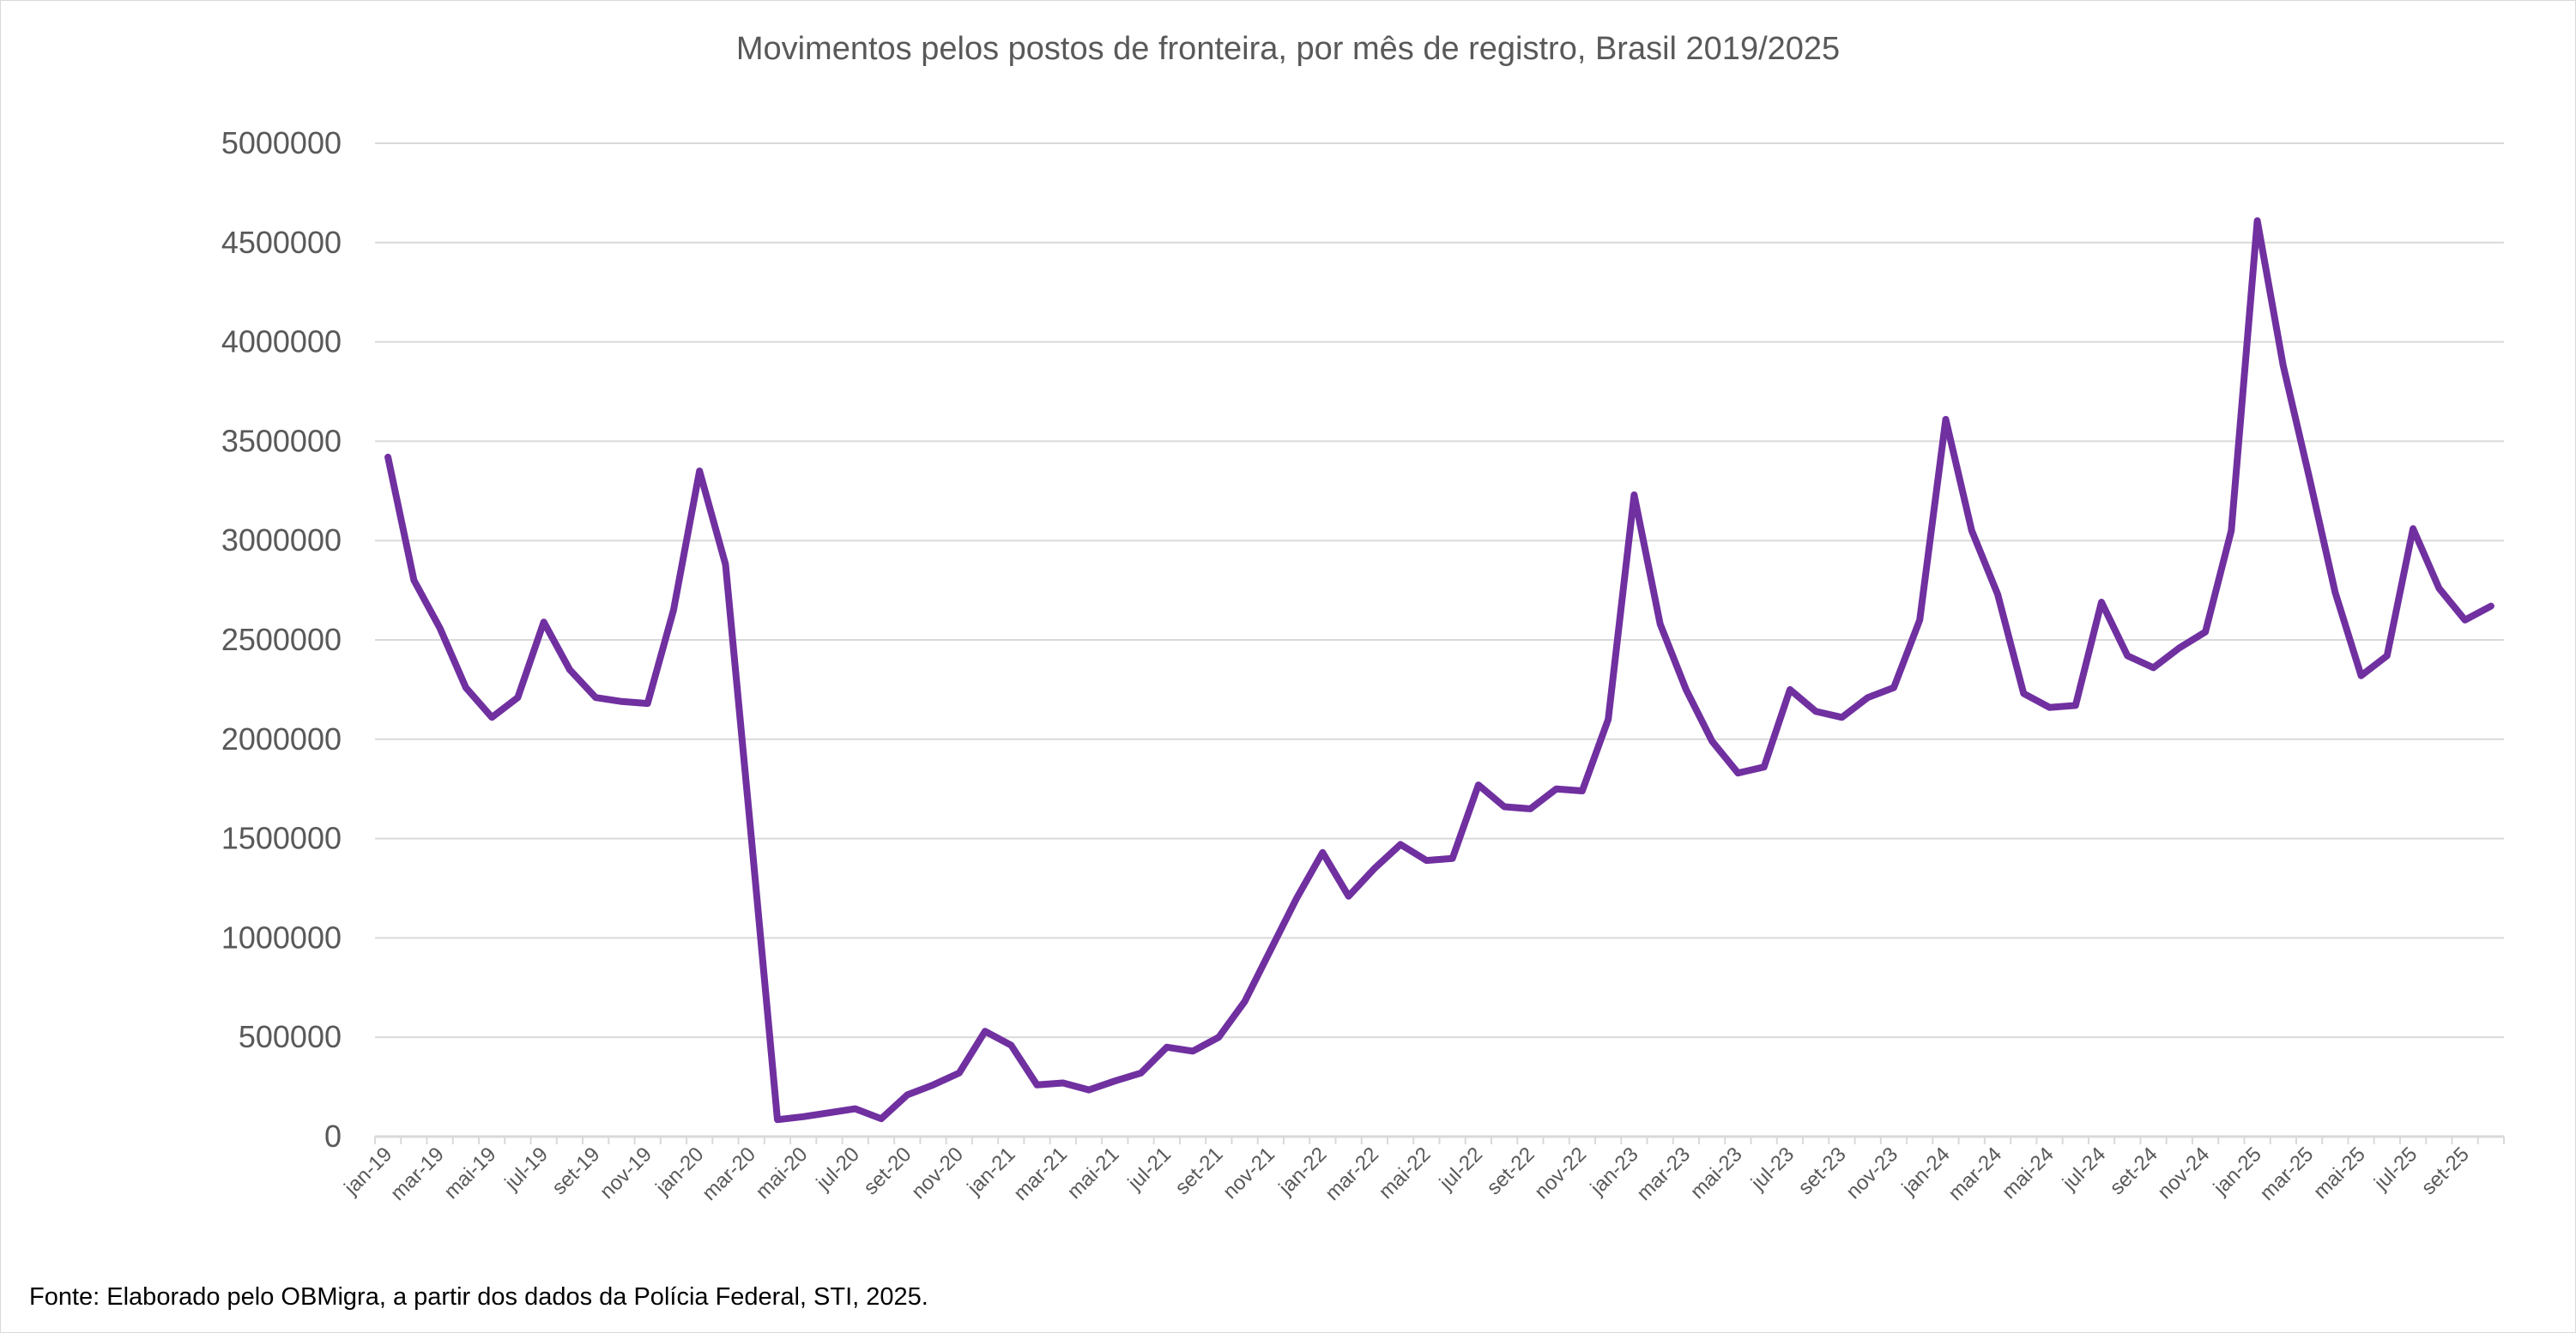  I want to click on x-tick-label: mar-23, so click(1663, 1174).